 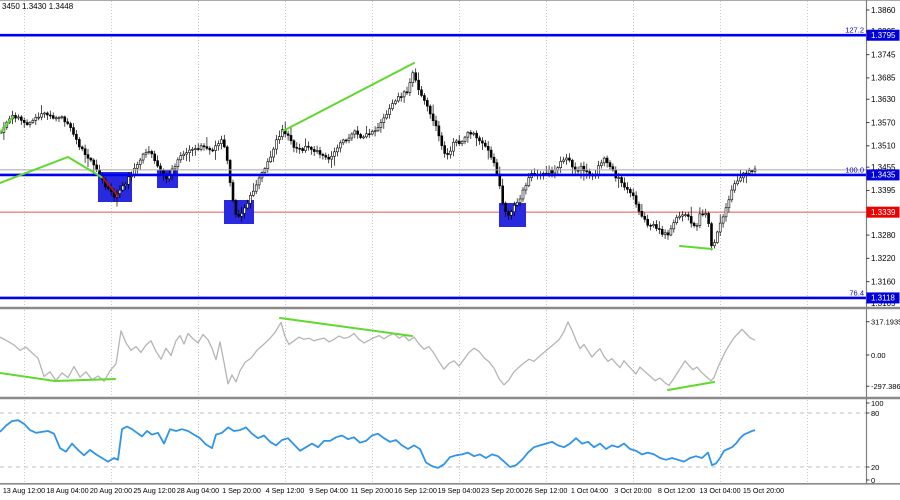 I want to click on time-axis-label: 9 Sep 04:00, so click(x=328, y=490).